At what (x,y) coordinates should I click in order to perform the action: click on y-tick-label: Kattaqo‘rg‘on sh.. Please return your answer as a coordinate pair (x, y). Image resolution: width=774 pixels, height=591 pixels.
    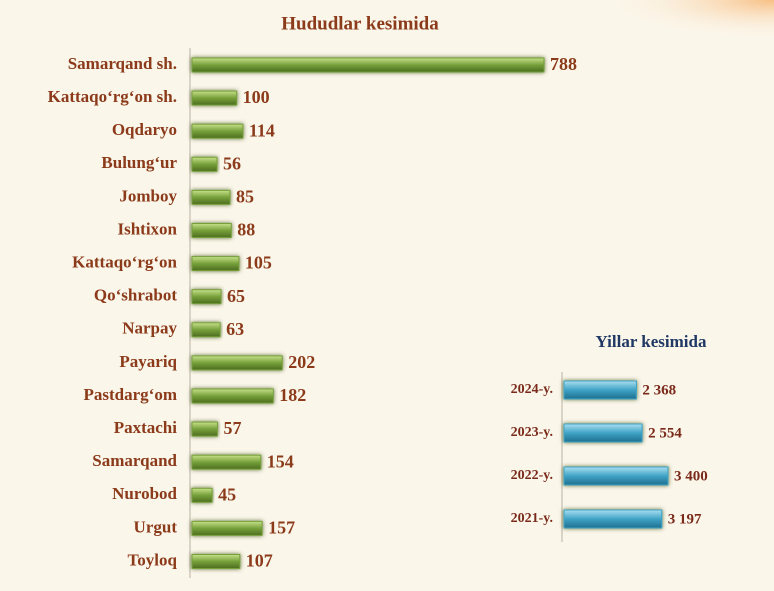
    Looking at the image, I should click on (112, 96).